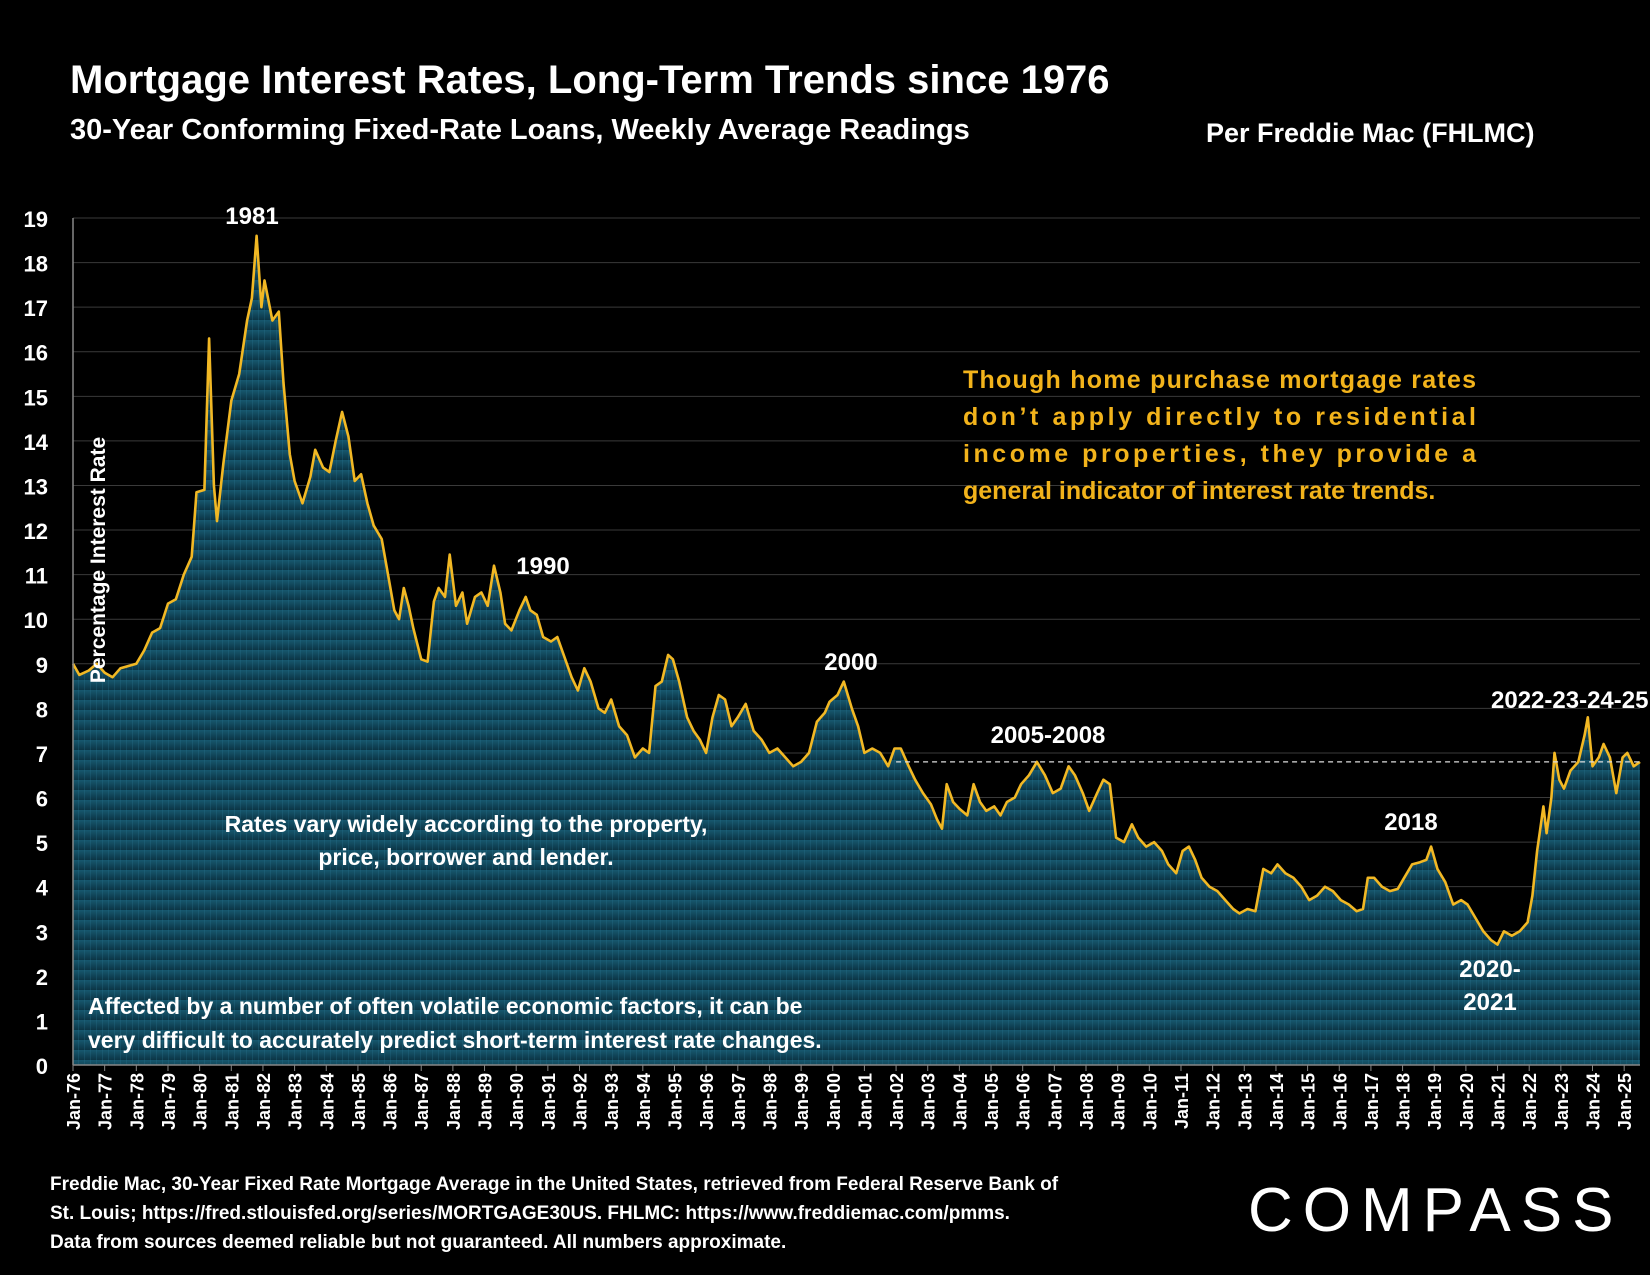 The width and height of the screenshot is (1650, 1275). What do you see at coordinates (1055, 1101) in the screenshot?
I see `x-tick-label: Jan-07` at bounding box center [1055, 1101].